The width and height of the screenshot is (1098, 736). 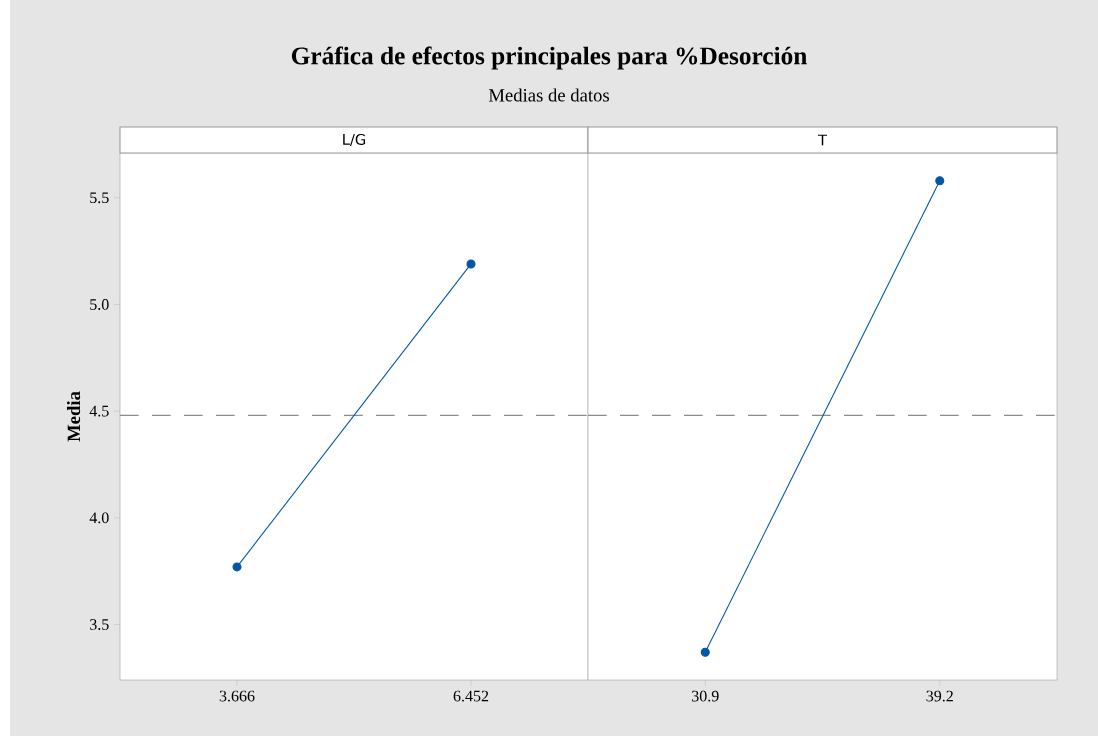 I want to click on y-axis-title: Media, so click(x=73, y=416).